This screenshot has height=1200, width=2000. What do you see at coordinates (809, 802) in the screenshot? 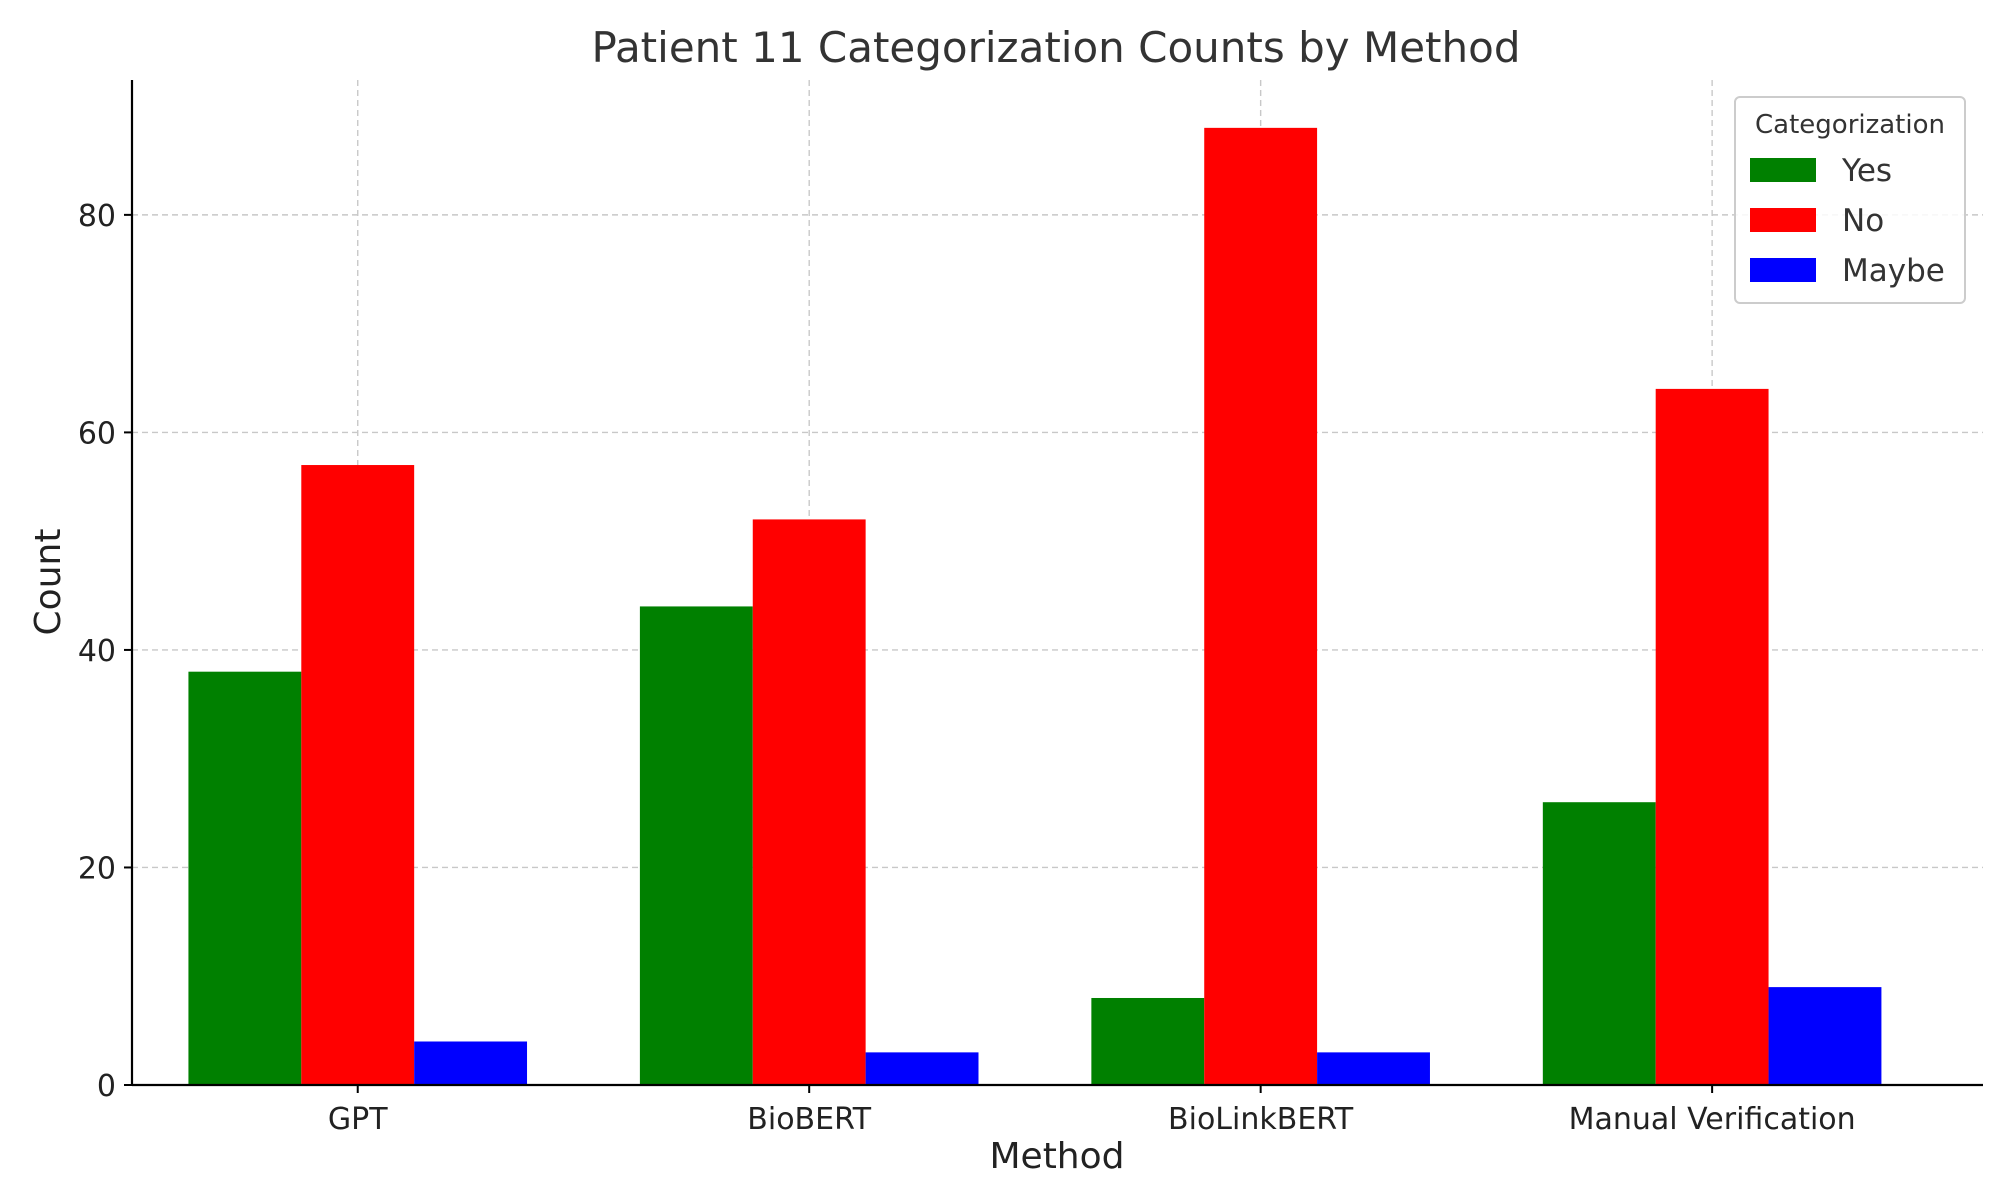
I see `bar-no-biobert` at bounding box center [809, 802].